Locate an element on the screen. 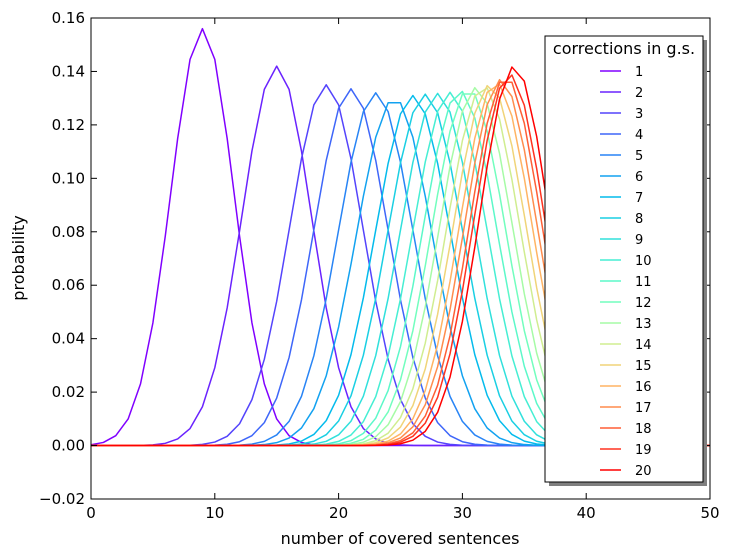  y-tick-label: 0.02 is located at coordinates (68, 392).